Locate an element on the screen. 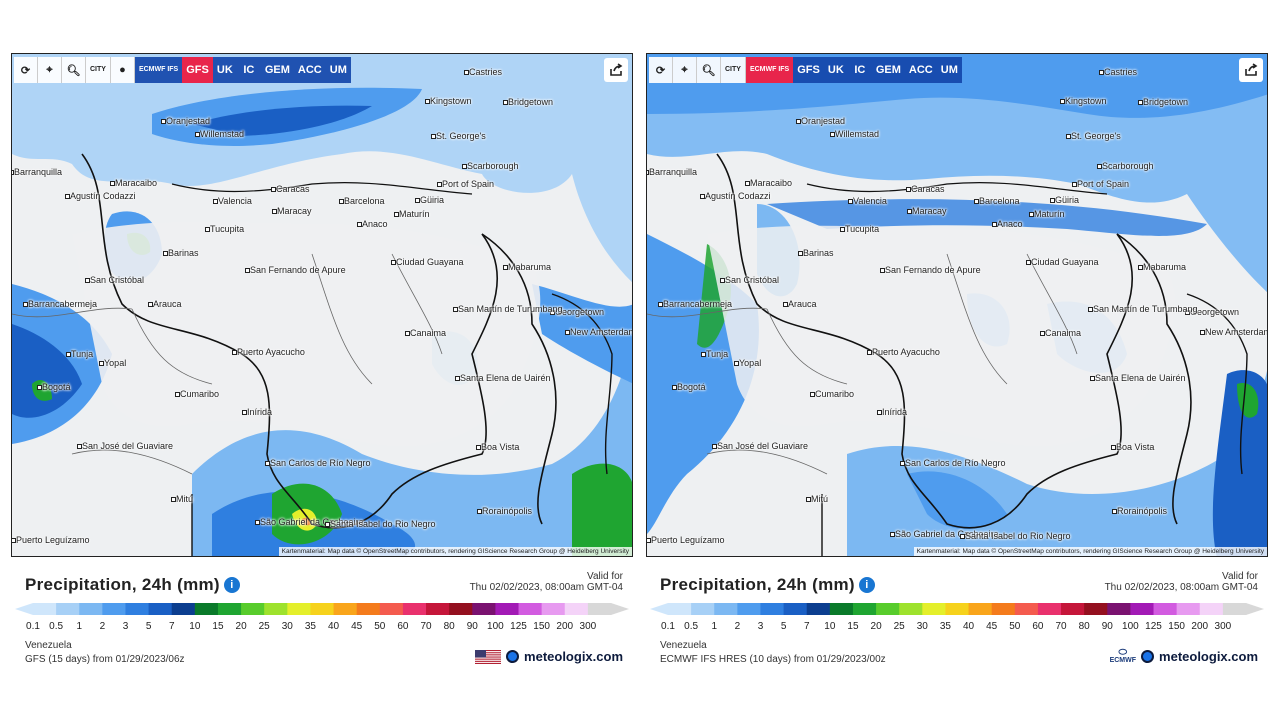 Image resolution: width=1280 pixels, height=720 pixels. meteologix-logo-icon is located at coordinates (1148, 656).